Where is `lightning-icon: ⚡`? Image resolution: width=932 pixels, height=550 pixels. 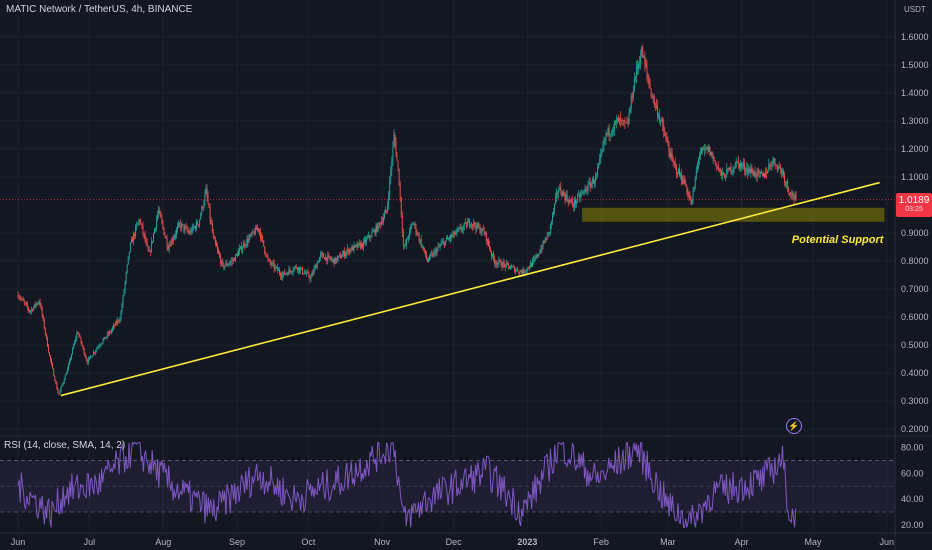 lightning-icon: ⚡ is located at coordinates (794, 426).